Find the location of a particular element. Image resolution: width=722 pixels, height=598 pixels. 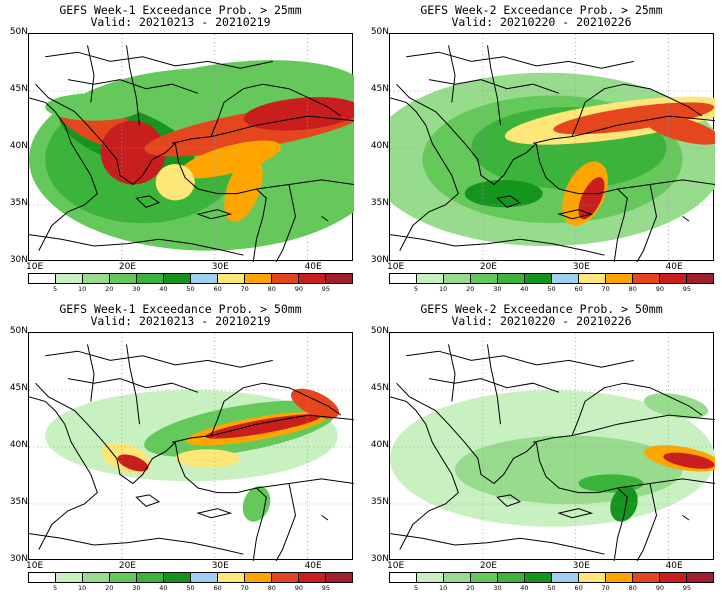

colorbar-tick-label: 90 is located at coordinates (659, 588).